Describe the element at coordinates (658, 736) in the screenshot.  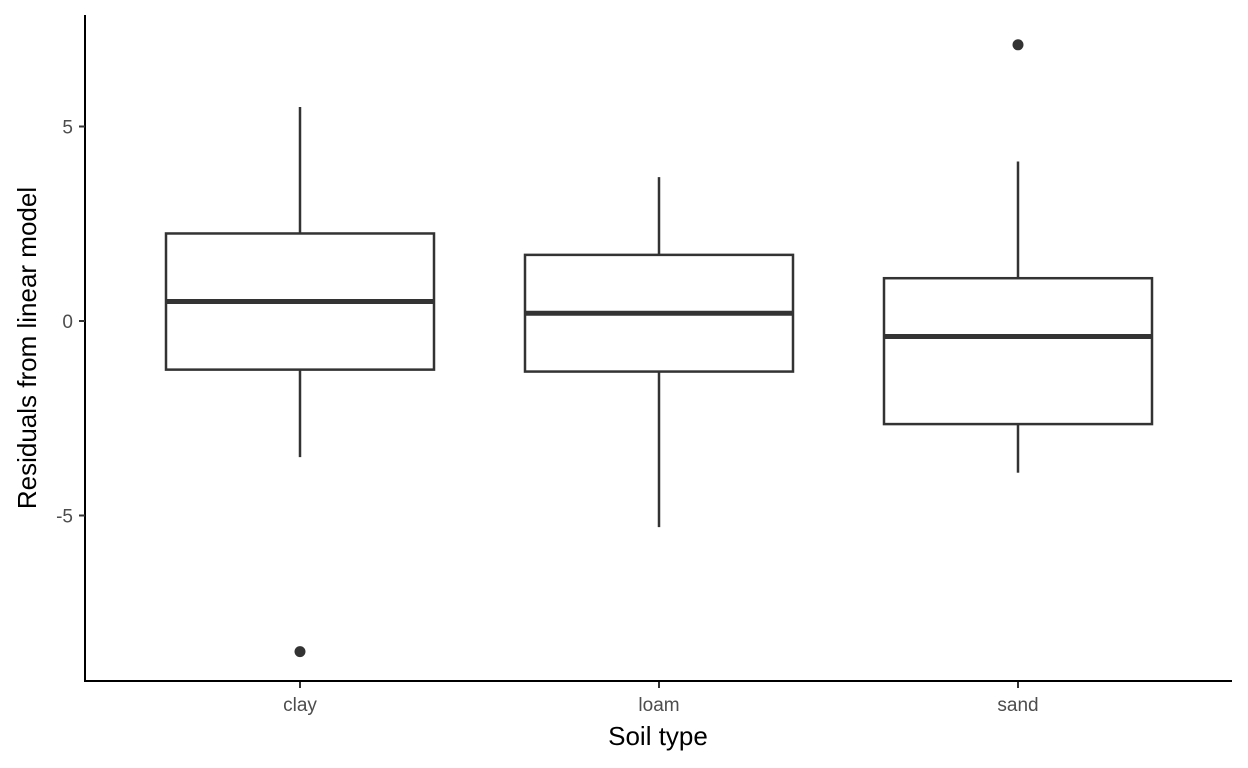
I see `x-axis-title: Soil type` at that location.